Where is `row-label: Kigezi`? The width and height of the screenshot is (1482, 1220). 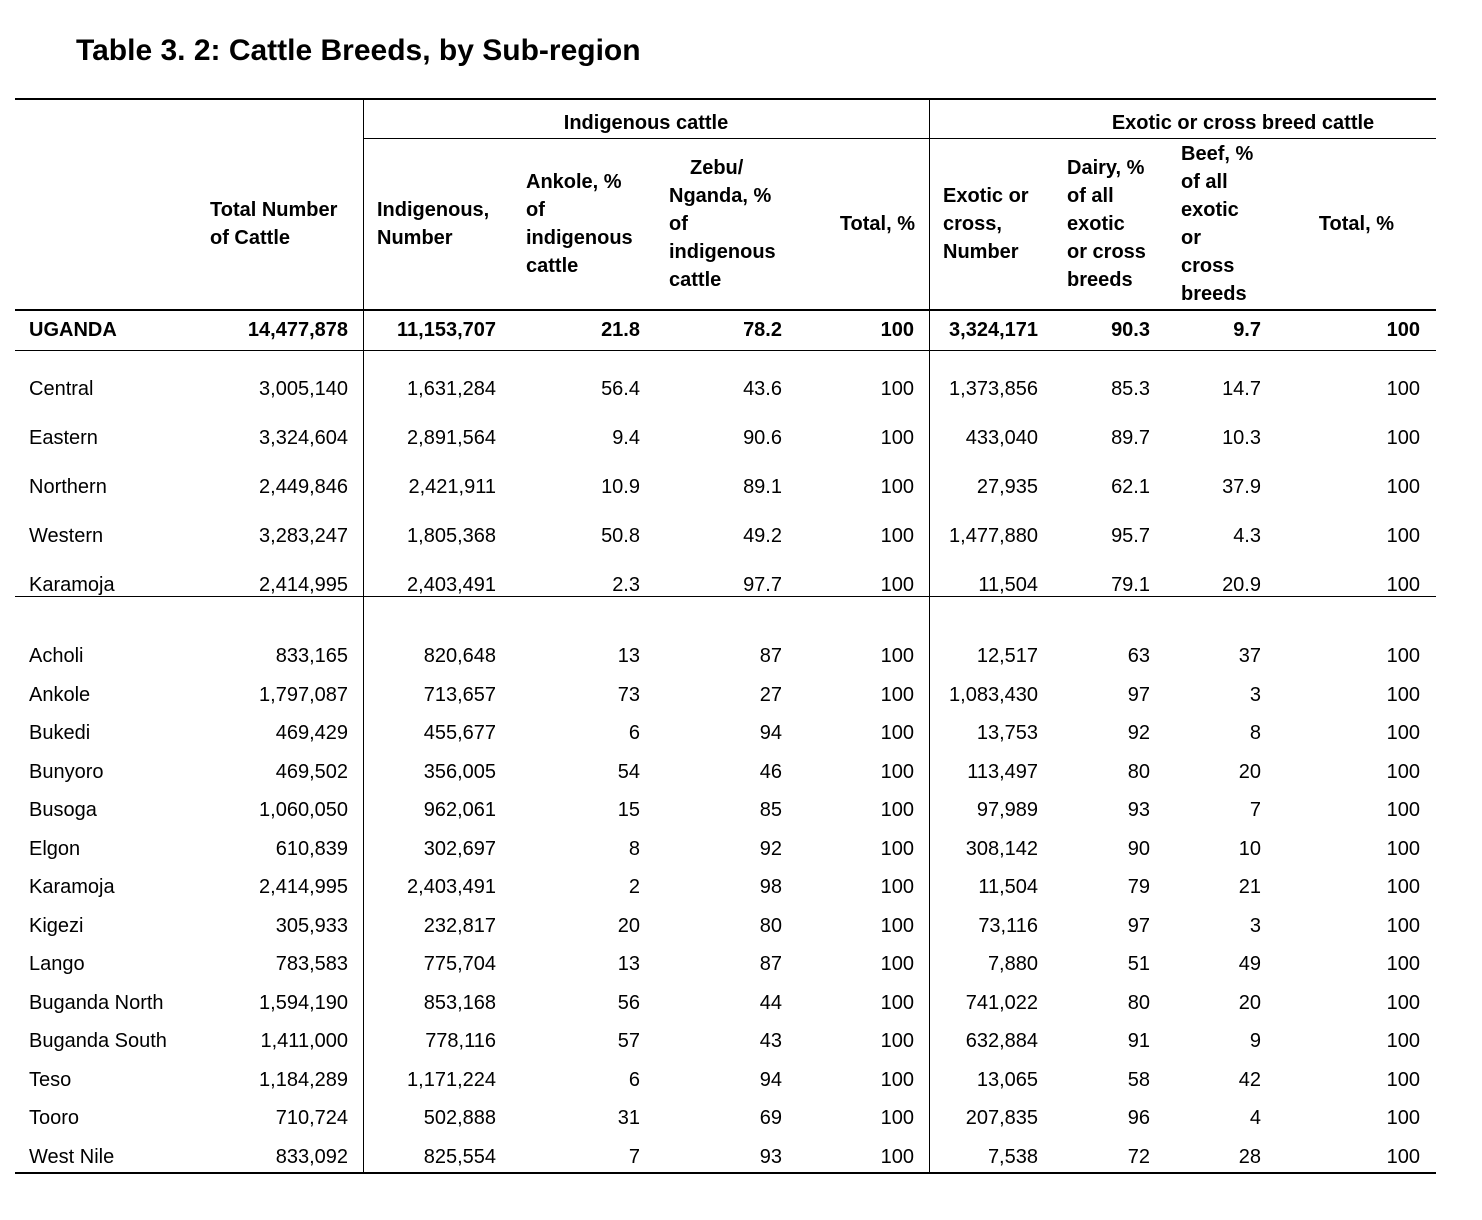 row-label: Kigezi is located at coordinates (56, 925).